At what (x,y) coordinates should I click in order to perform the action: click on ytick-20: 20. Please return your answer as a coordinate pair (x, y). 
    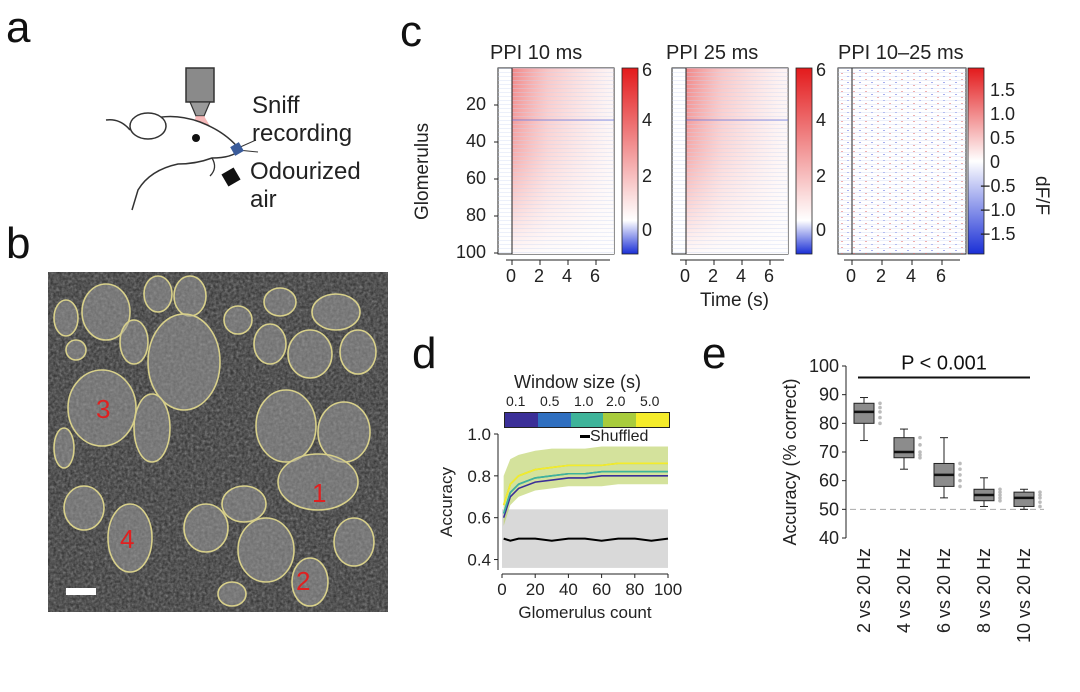
    Looking at the image, I should click on (476, 104).